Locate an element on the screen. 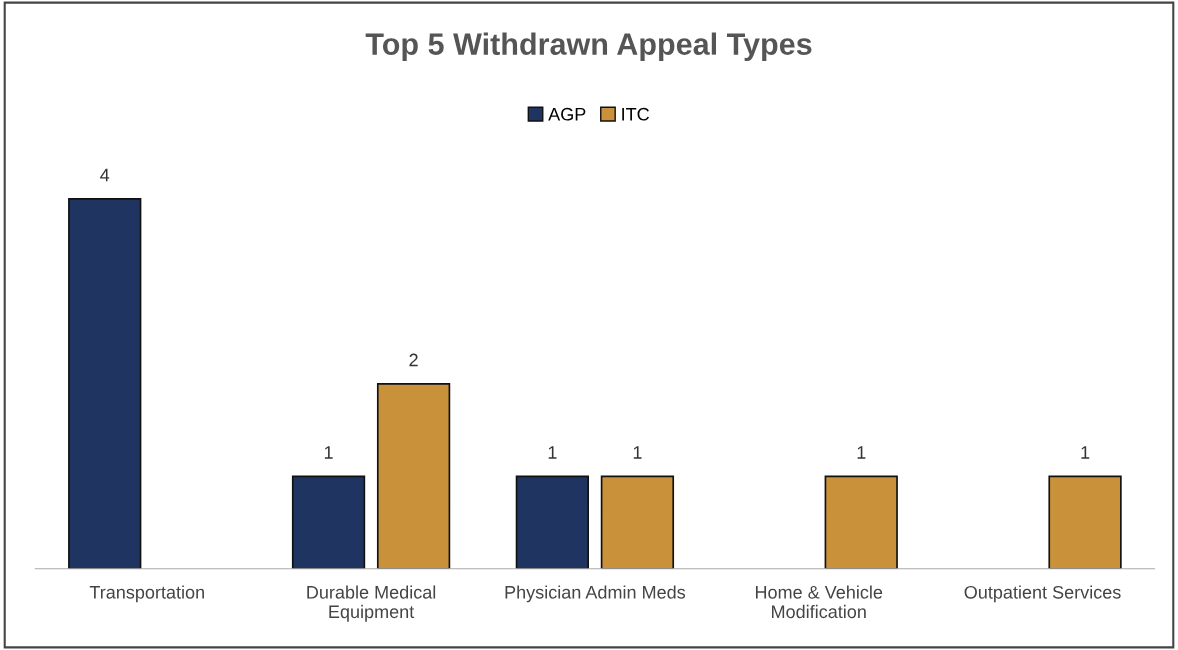 This screenshot has width=1178, height=650. x-tick-label: Physician Admin Meds is located at coordinates (595, 594).